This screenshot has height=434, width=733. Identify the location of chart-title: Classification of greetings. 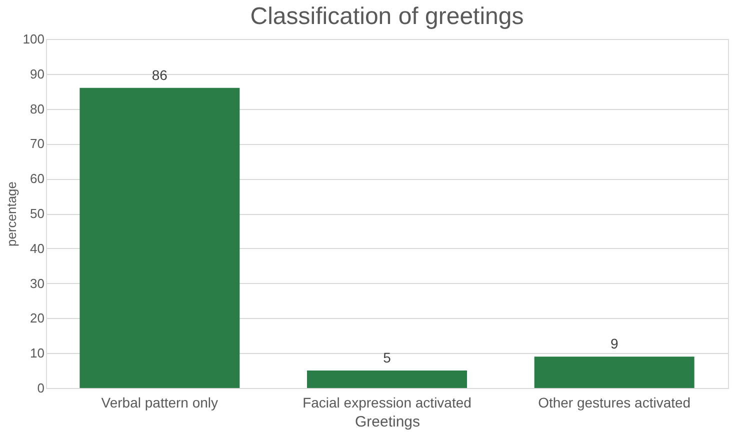
(387, 16).